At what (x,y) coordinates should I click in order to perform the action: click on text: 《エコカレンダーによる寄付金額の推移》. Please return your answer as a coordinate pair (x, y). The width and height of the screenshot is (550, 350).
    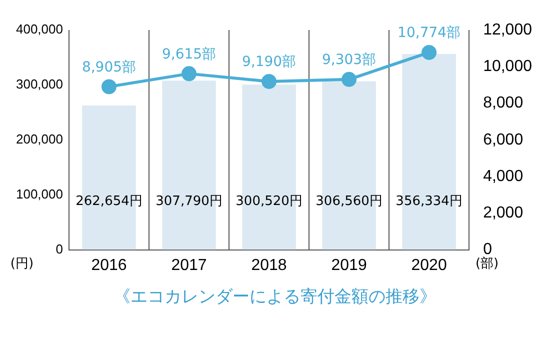
    Looking at the image, I should click on (275, 297).